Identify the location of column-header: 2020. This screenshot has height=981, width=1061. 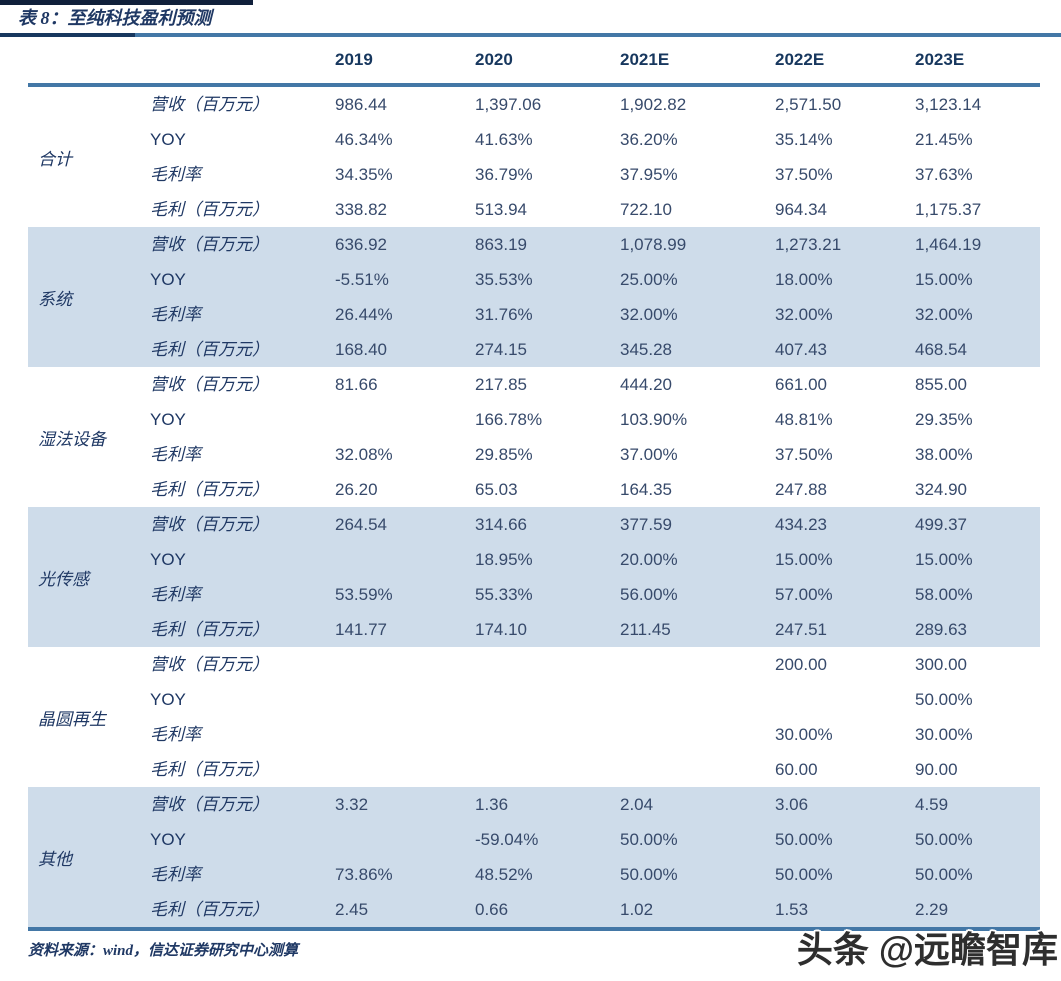
(494, 59).